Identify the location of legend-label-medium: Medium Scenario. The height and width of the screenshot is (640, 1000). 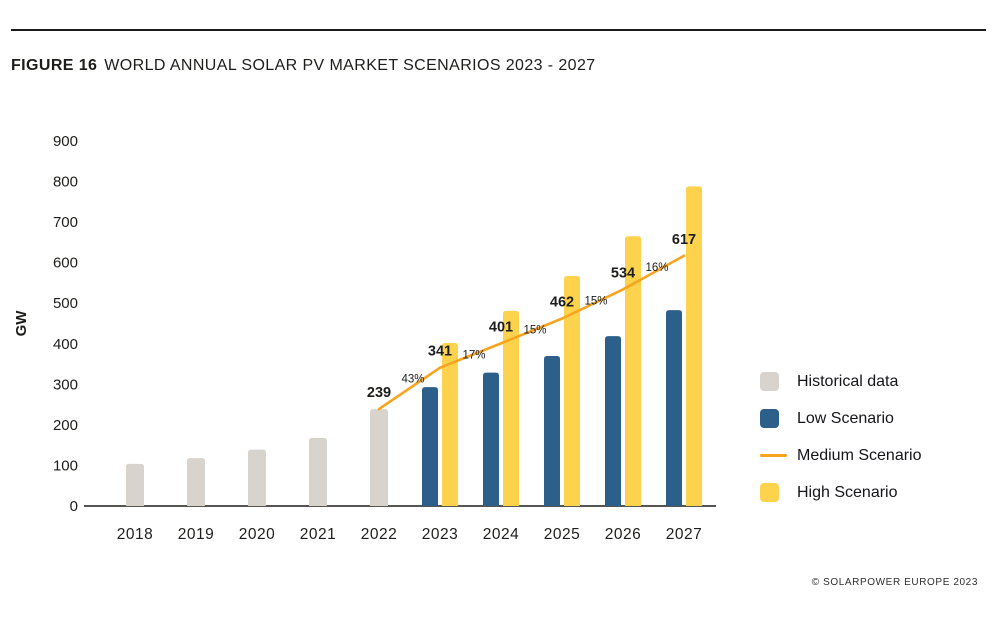
(859, 455).